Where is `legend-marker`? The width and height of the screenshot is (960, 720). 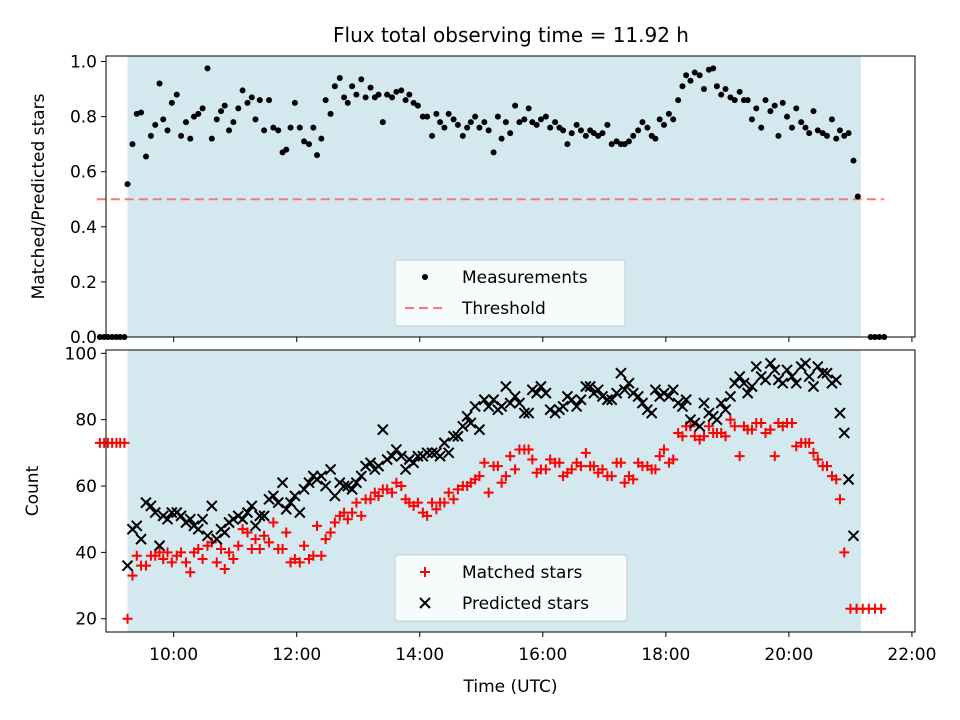 legend-marker is located at coordinates (425, 603).